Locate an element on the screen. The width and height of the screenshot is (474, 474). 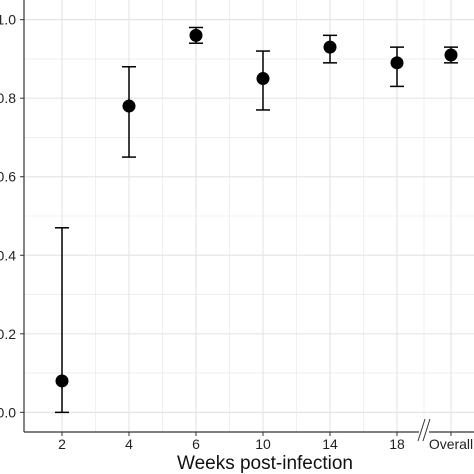
x-tick-label: 10 is located at coordinates (263, 444).